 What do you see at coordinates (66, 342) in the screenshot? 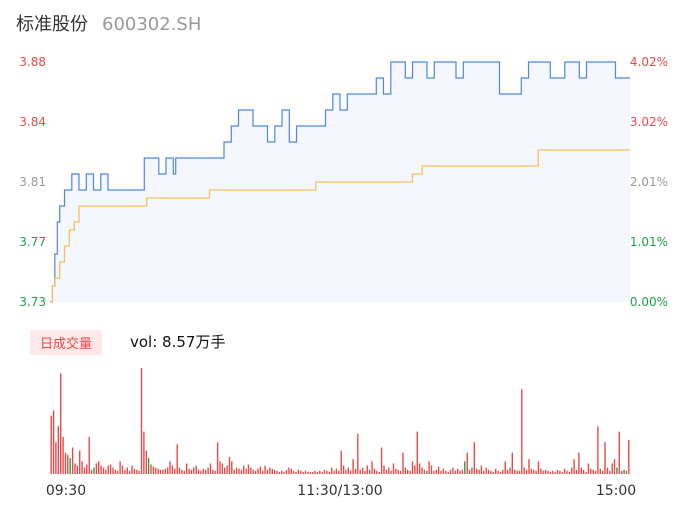
I see `volume-tag: 日成交量` at bounding box center [66, 342].